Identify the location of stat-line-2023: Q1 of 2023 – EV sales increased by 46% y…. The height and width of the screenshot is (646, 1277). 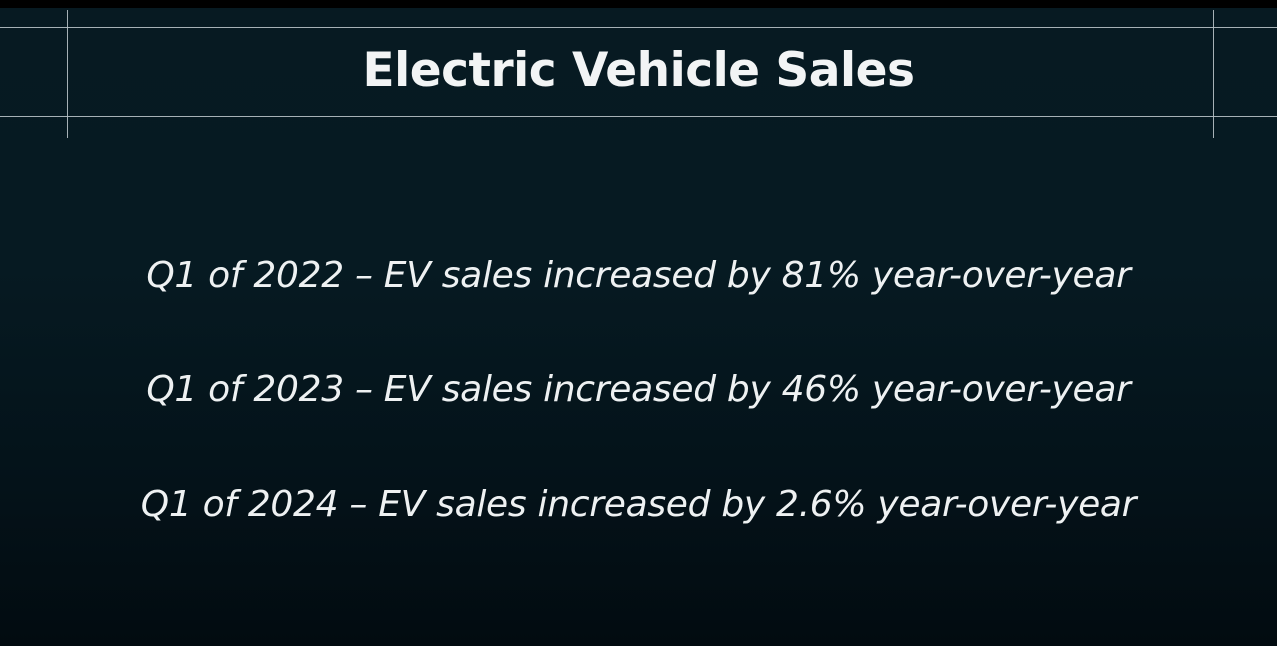
(638, 389).